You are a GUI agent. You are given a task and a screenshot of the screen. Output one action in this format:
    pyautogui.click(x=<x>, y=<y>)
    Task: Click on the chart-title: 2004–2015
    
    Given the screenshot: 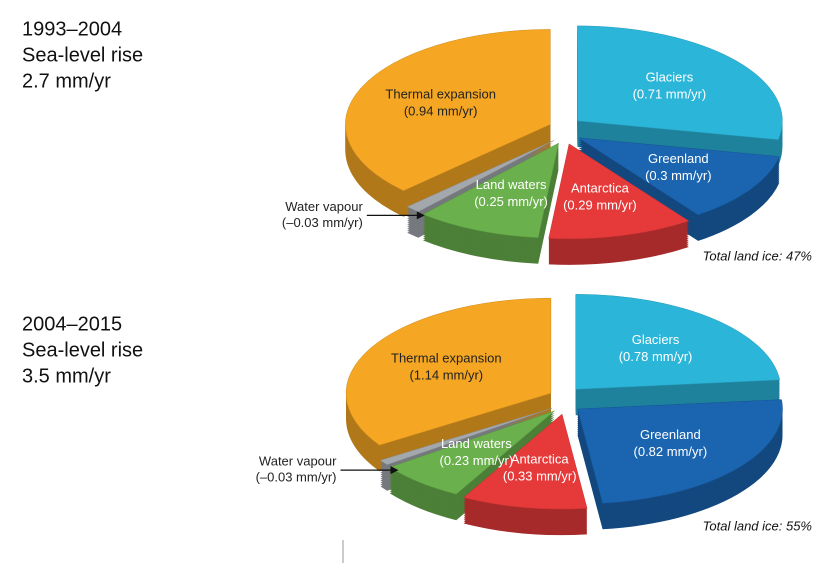 What is the action you would take?
    pyautogui.click(x=72, y=324)
    